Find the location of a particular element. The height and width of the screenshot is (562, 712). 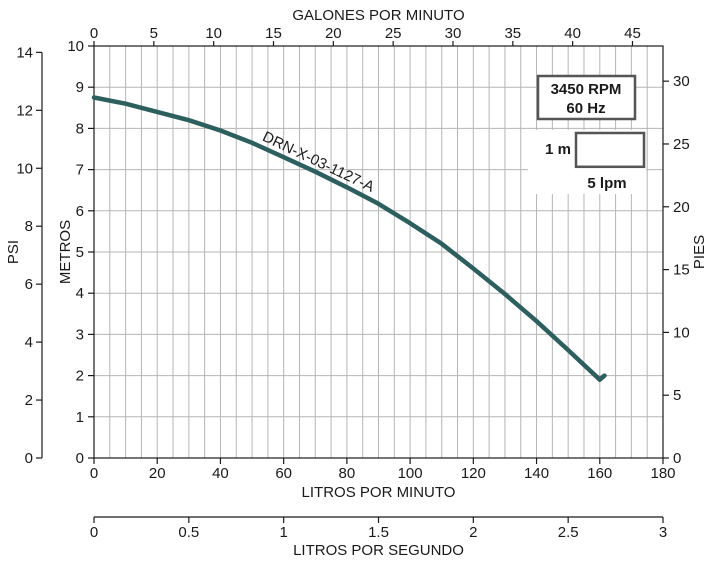

top-axis-tick-label: 0 is located at coordinates (94, 33).